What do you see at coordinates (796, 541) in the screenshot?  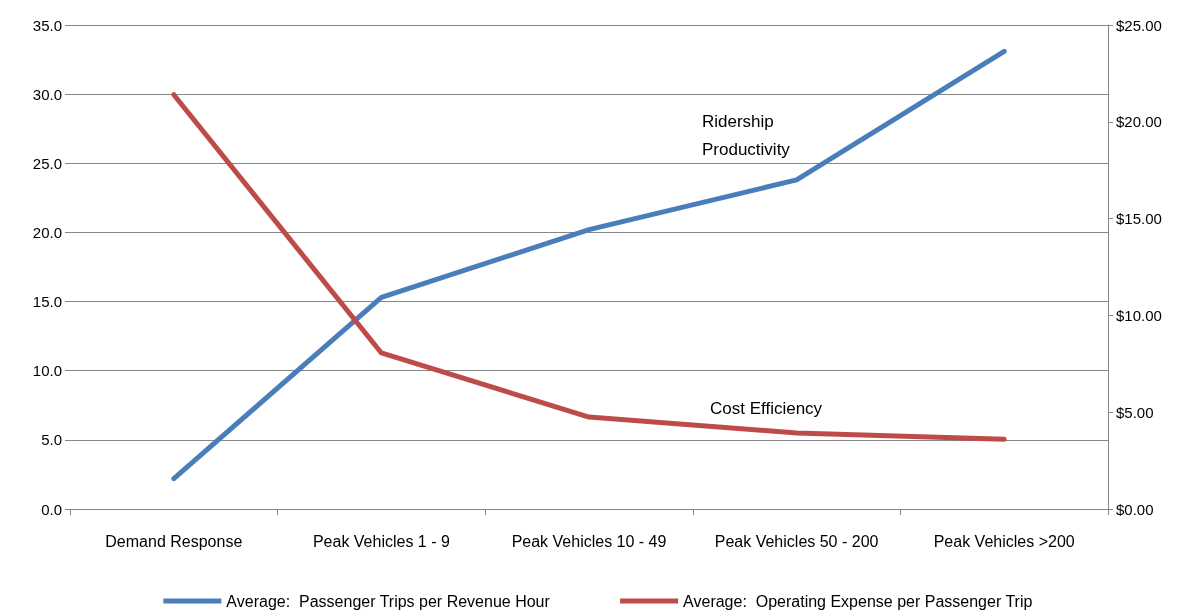 I see `x-tick-label: Peak Vehicles 50 - 200` at bounding box center [796, 541].